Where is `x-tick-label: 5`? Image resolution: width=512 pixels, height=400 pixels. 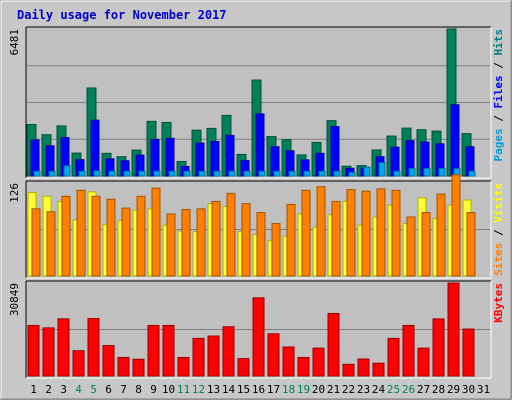
x-tick-label: 5 is located at coordinates (93, 389).